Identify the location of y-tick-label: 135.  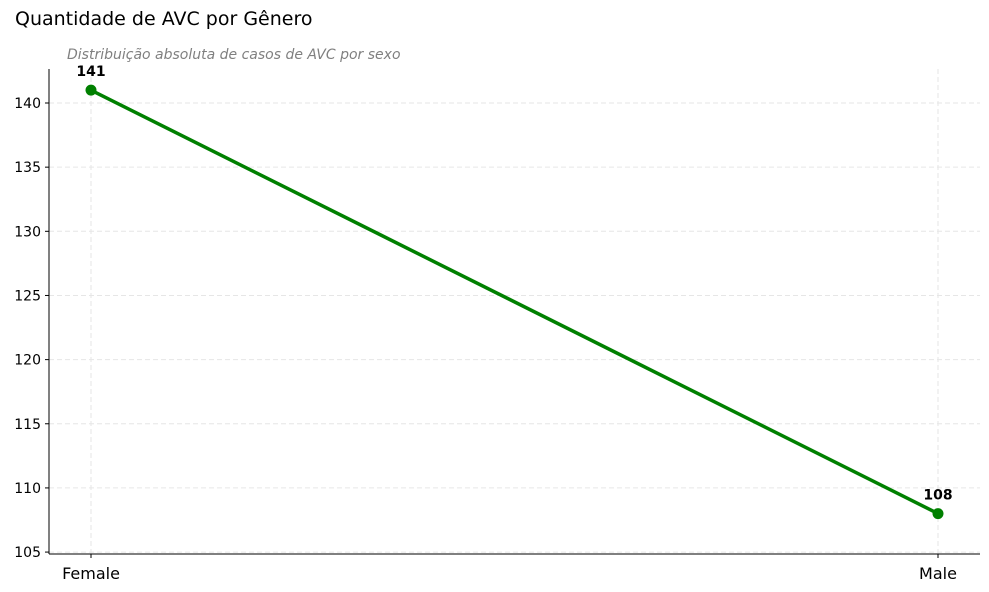
(27, 168).